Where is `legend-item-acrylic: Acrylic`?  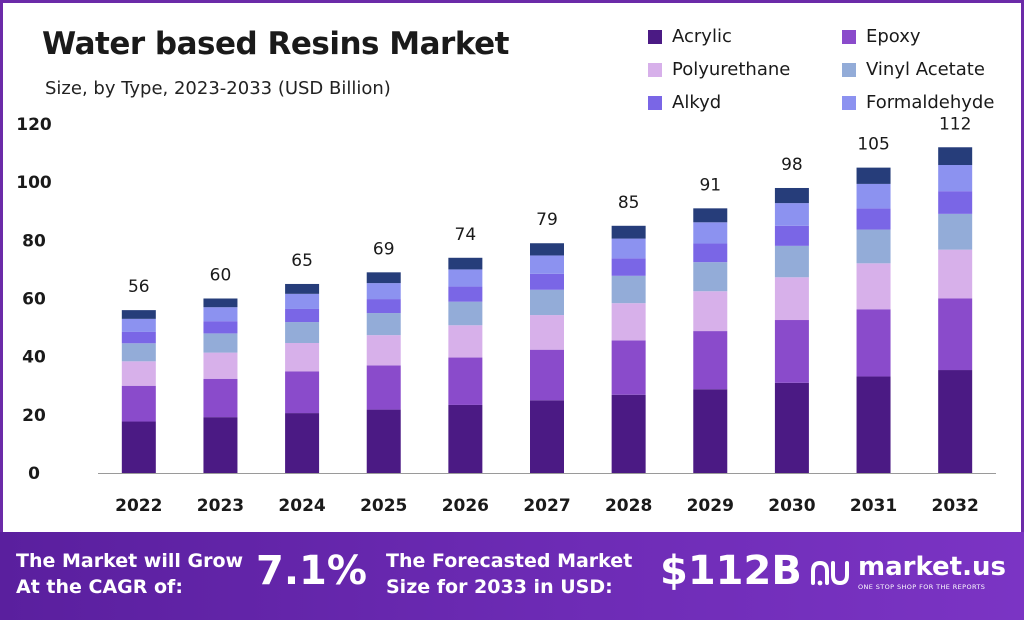
legend-item-acrylic: Acrylic is located at coordinates (690, 36).